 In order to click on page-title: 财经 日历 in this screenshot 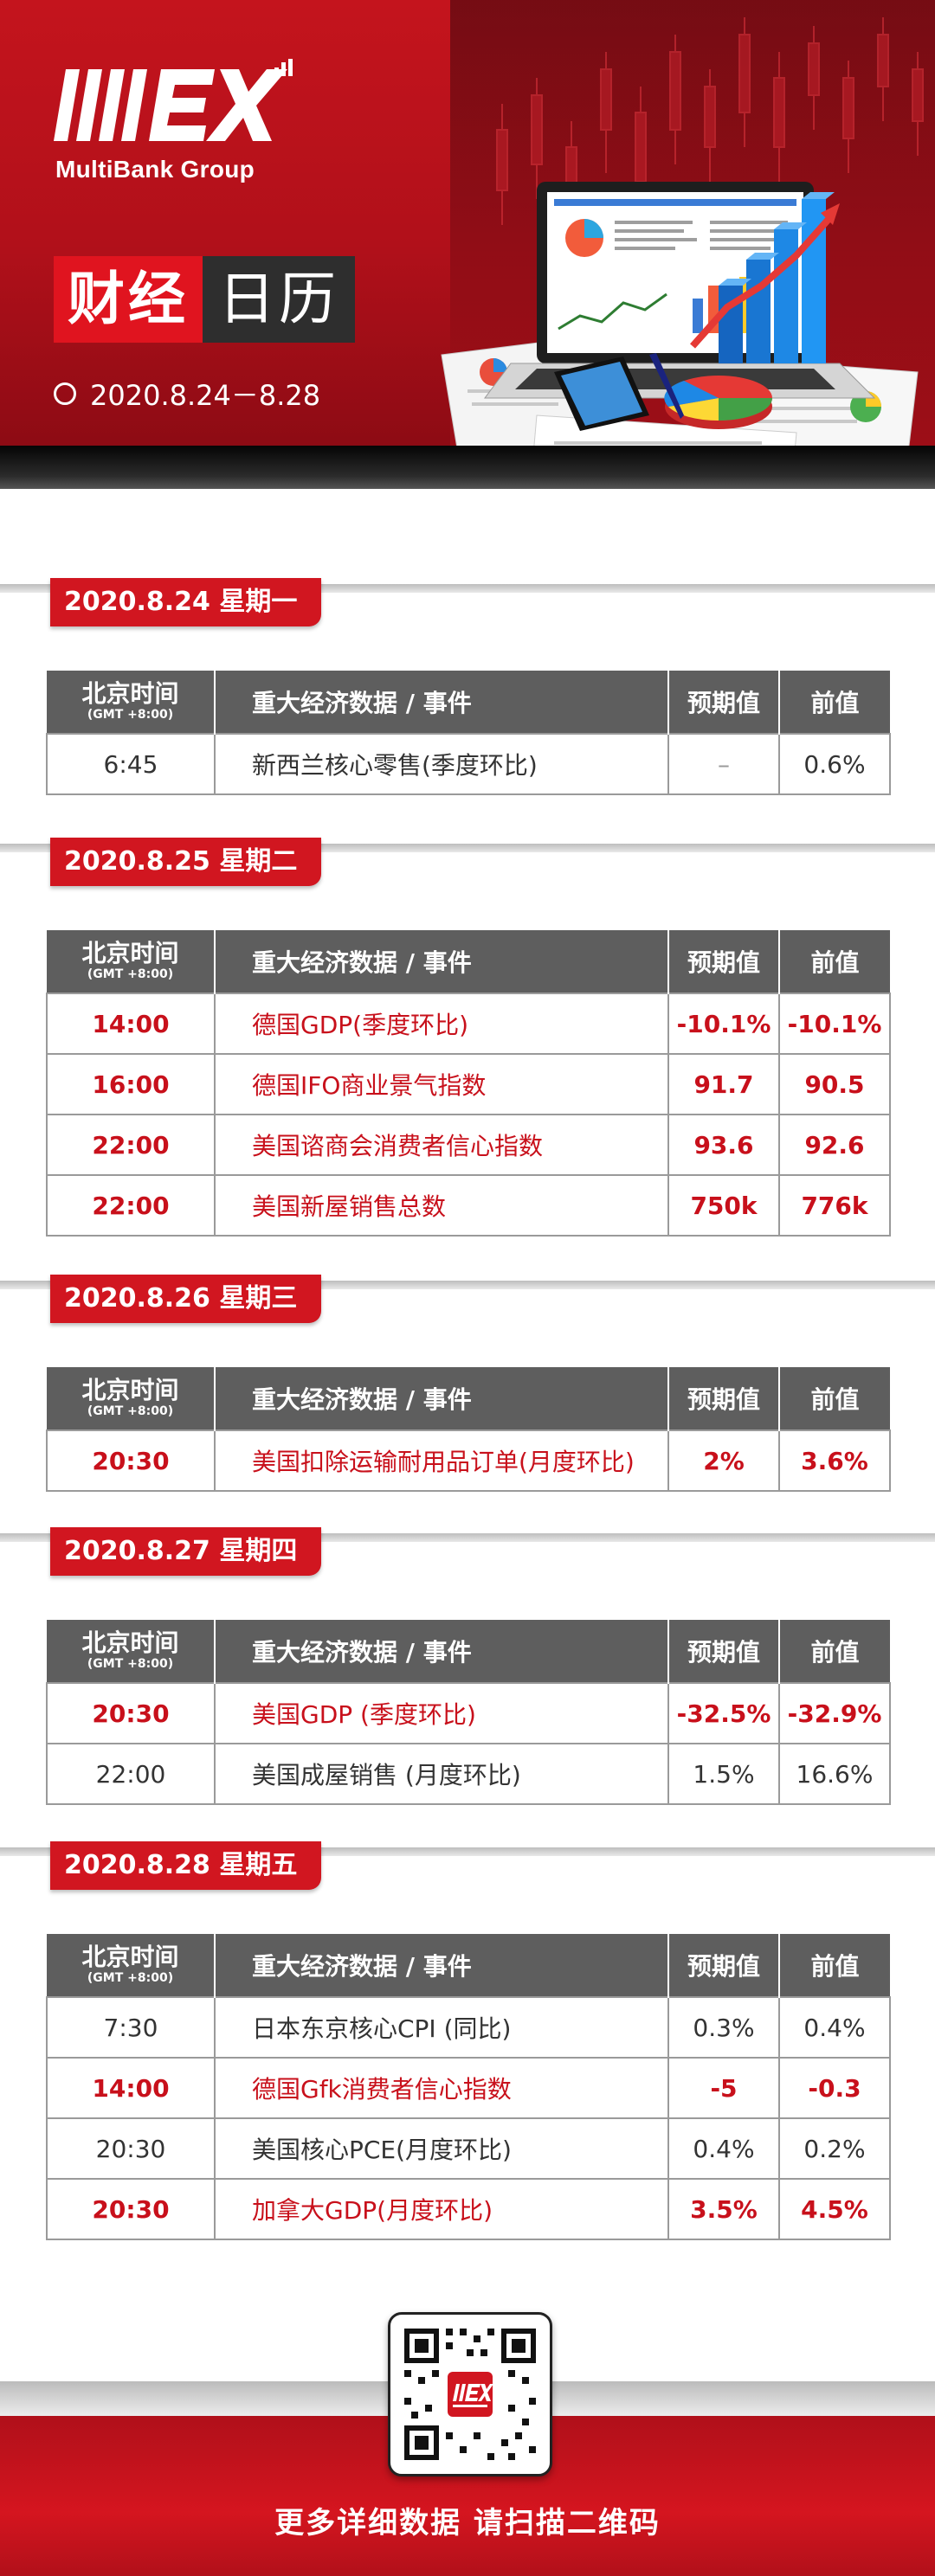, I will do `click(204, 299)`.